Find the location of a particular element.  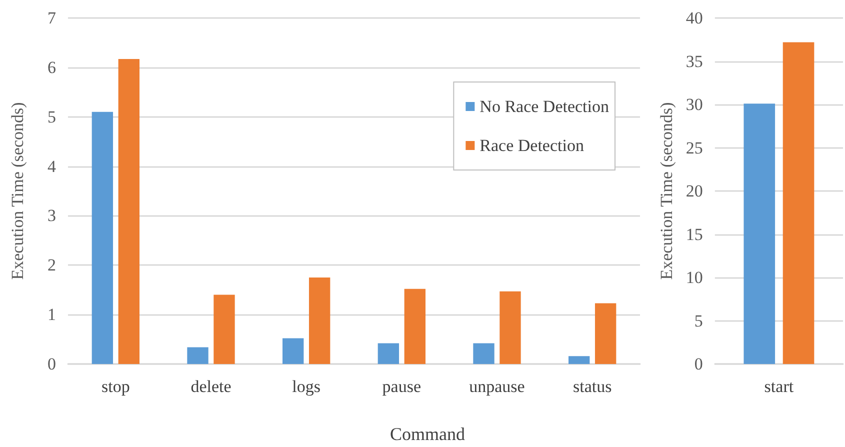

x-tick-label: start is located at coordinates (779, 386).